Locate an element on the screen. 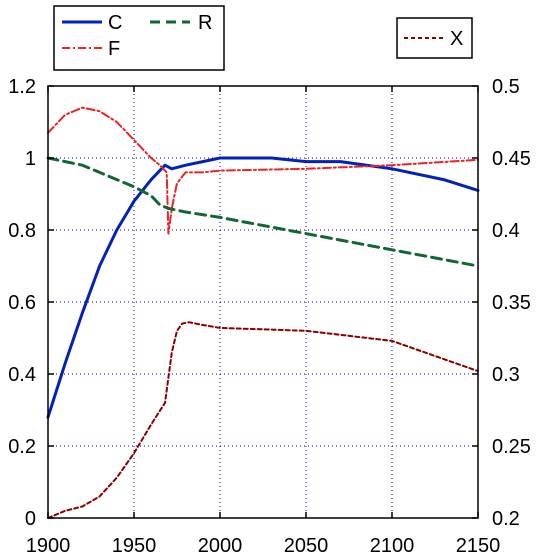 The image size is (539, 557). x-tick-label: 2100 is located at coordinates (392, 546).